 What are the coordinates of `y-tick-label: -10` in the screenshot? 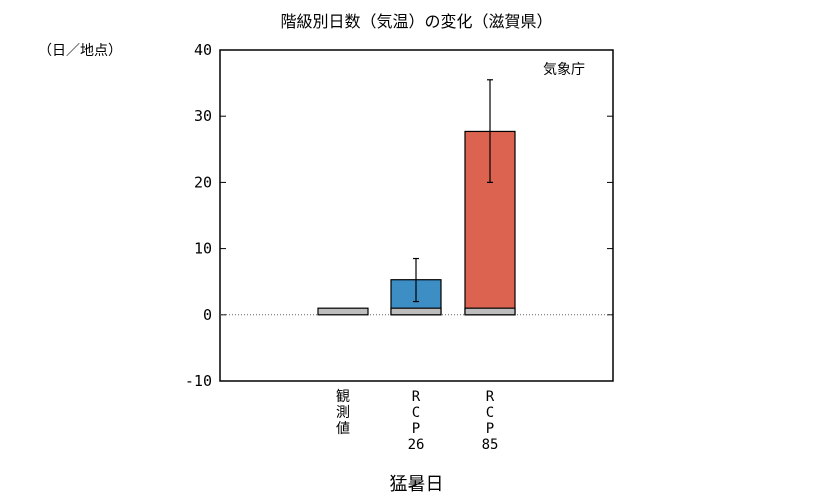 It's located at (198, 381).